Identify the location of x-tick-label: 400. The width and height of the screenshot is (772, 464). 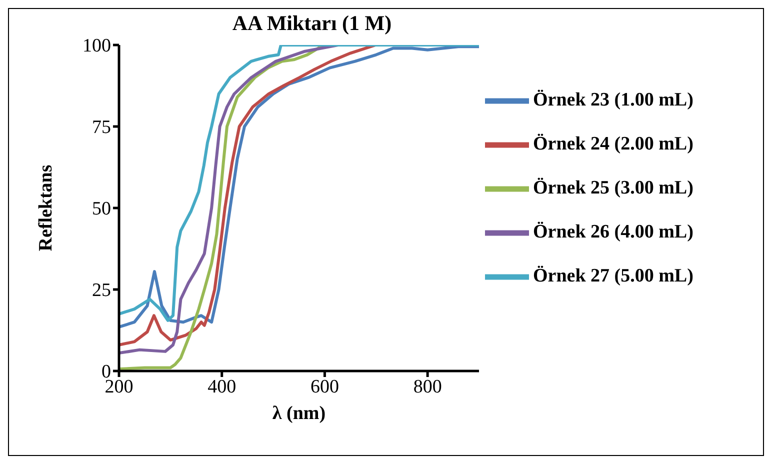
(222, 387).